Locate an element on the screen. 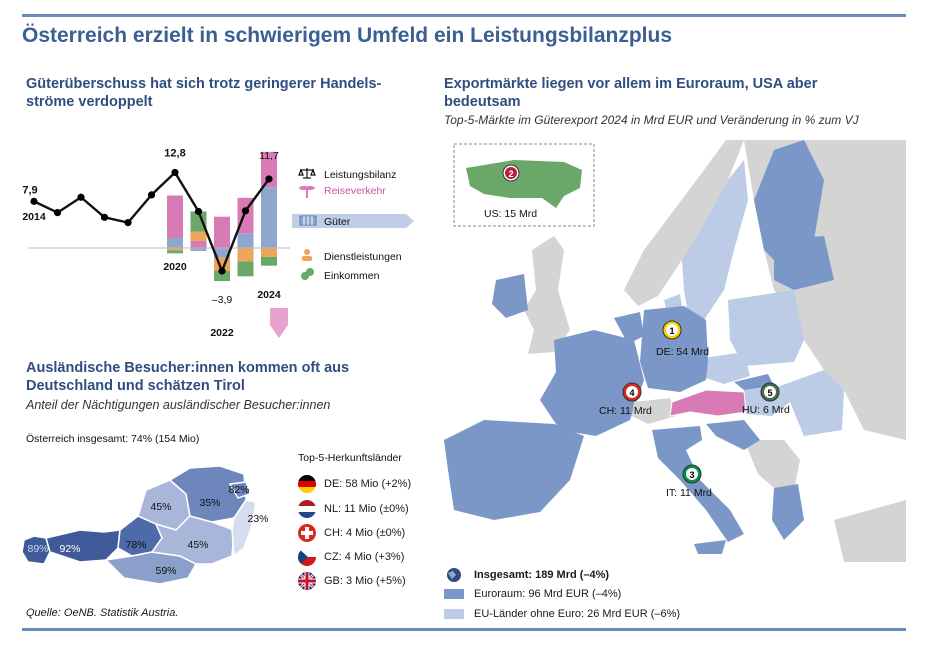 This screenshot has width=930, height=649. eu-non-euro-sweden is located at coordinates (715, 240).